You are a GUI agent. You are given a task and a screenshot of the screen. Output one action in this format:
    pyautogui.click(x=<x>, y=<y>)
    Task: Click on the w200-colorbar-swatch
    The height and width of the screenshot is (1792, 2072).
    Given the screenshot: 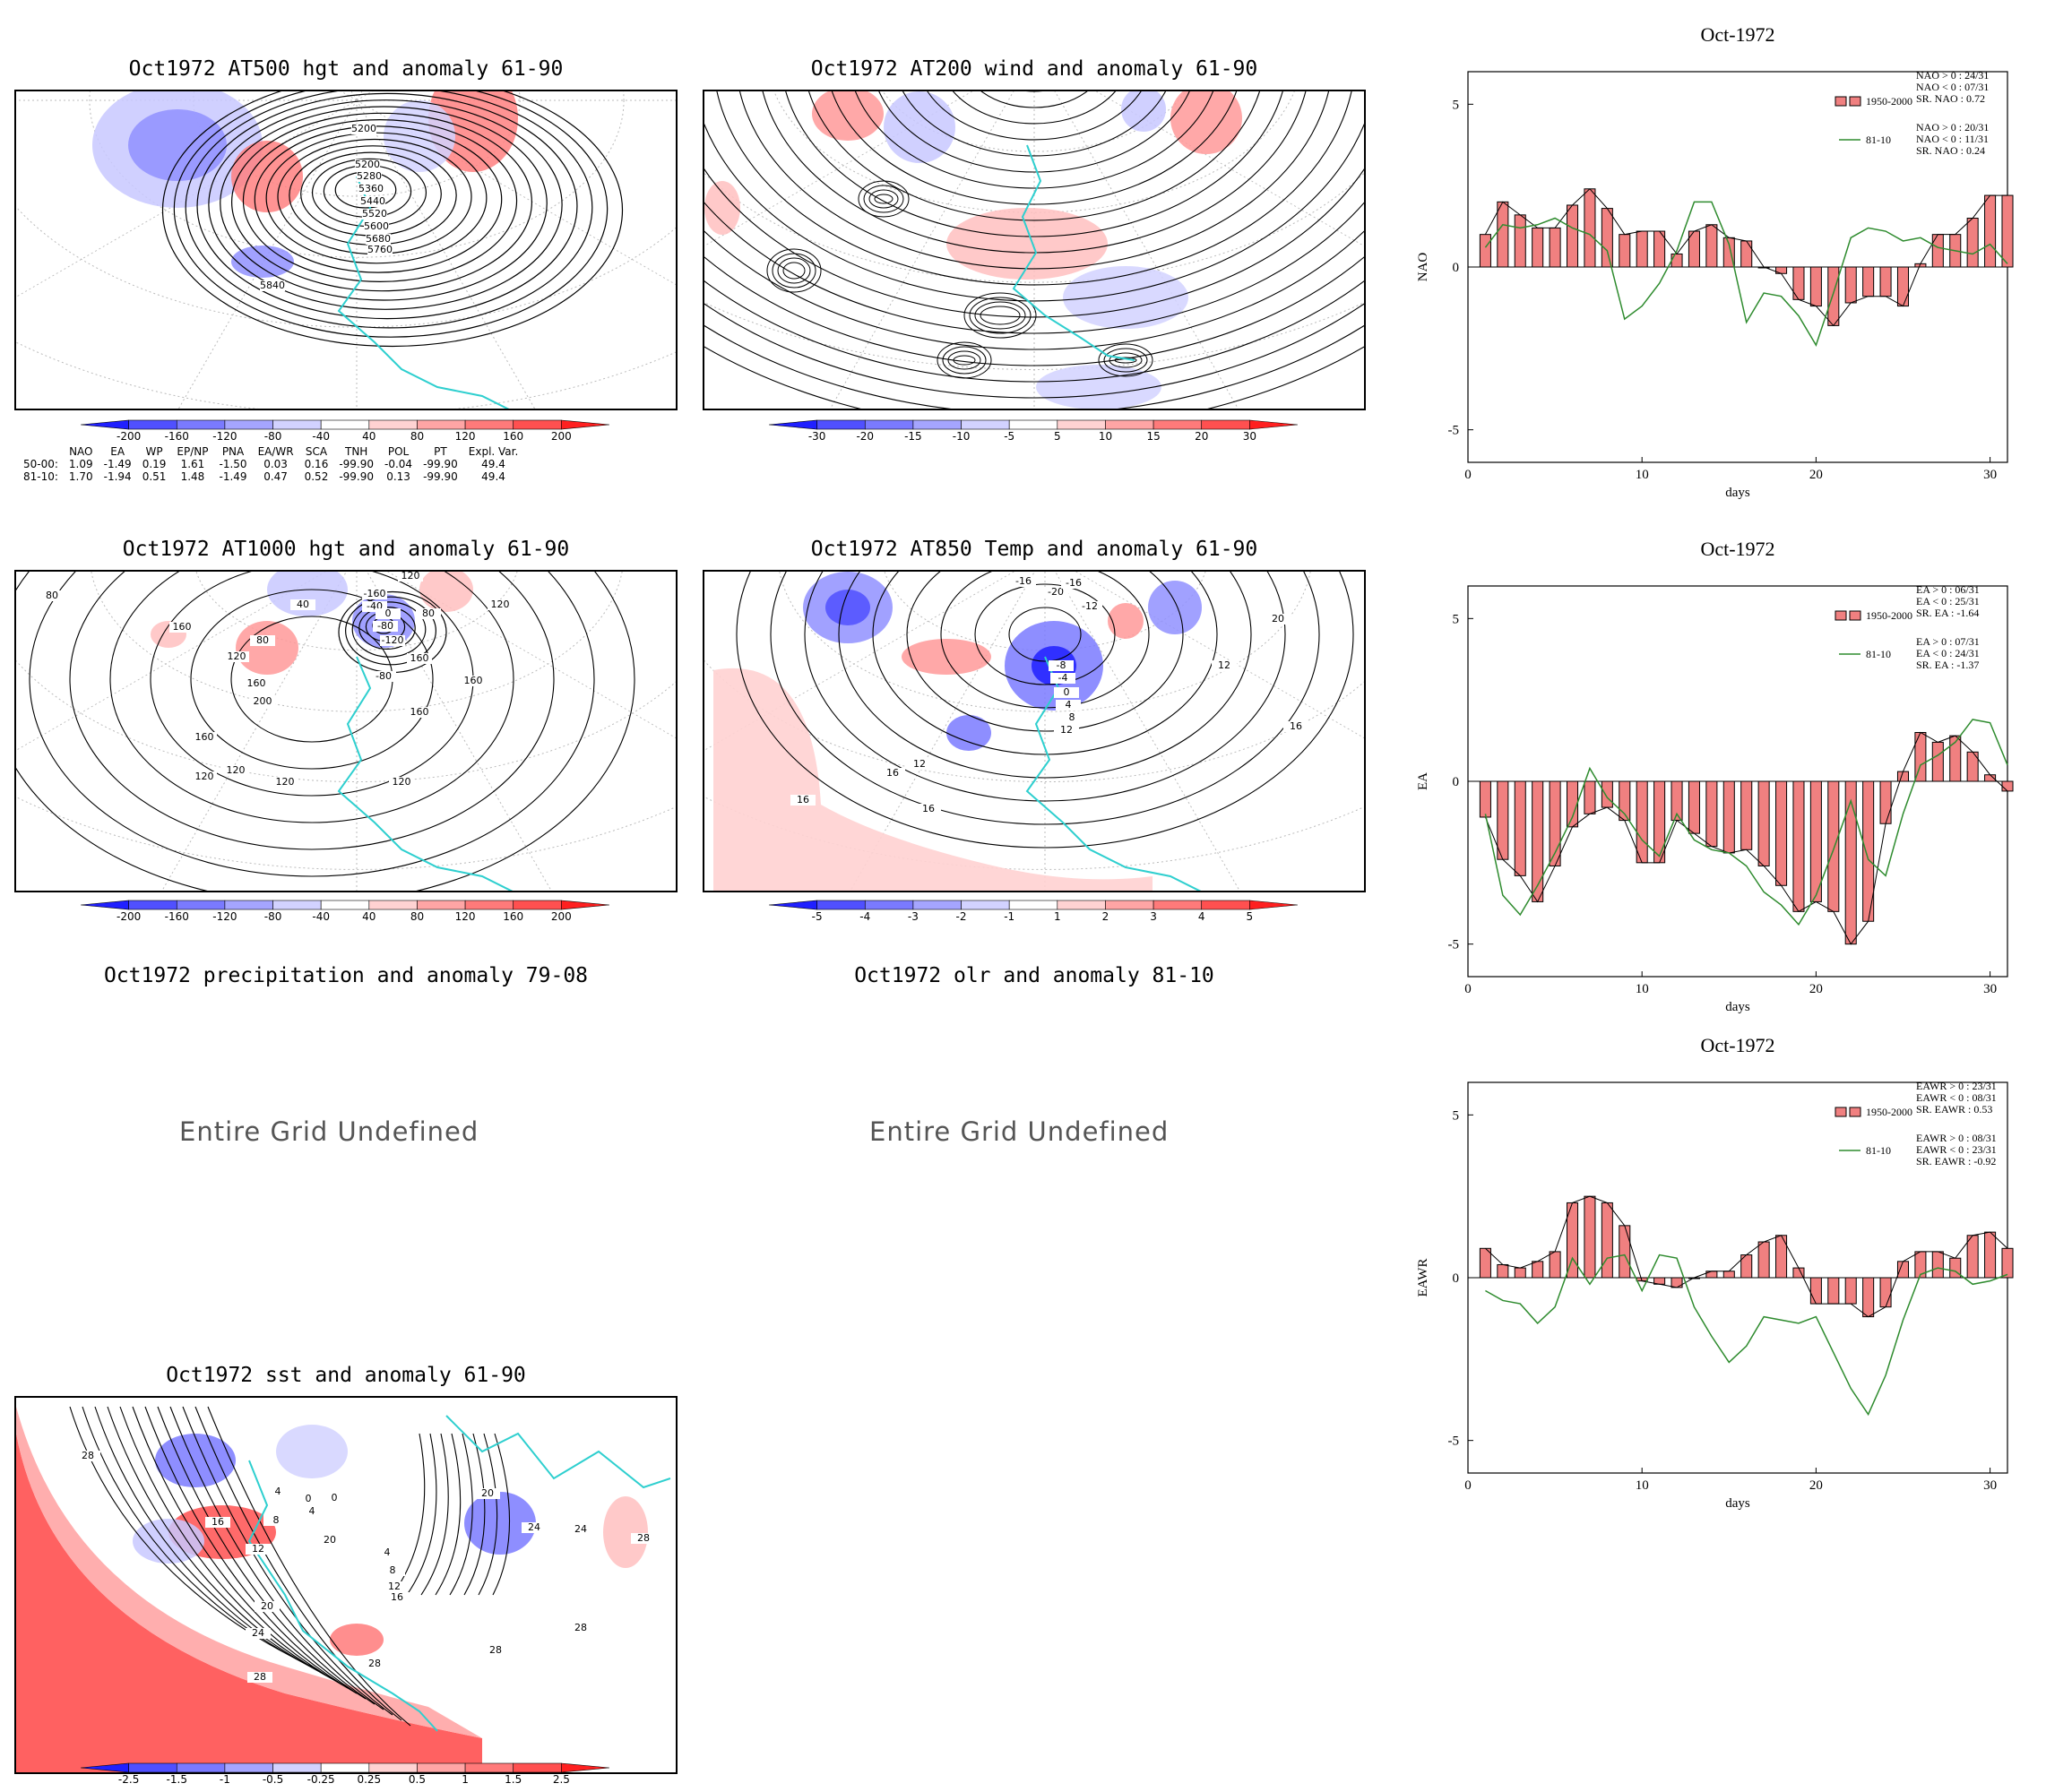 What is the action you would take?
    pyautogui.click(x=1081, y=424)
    